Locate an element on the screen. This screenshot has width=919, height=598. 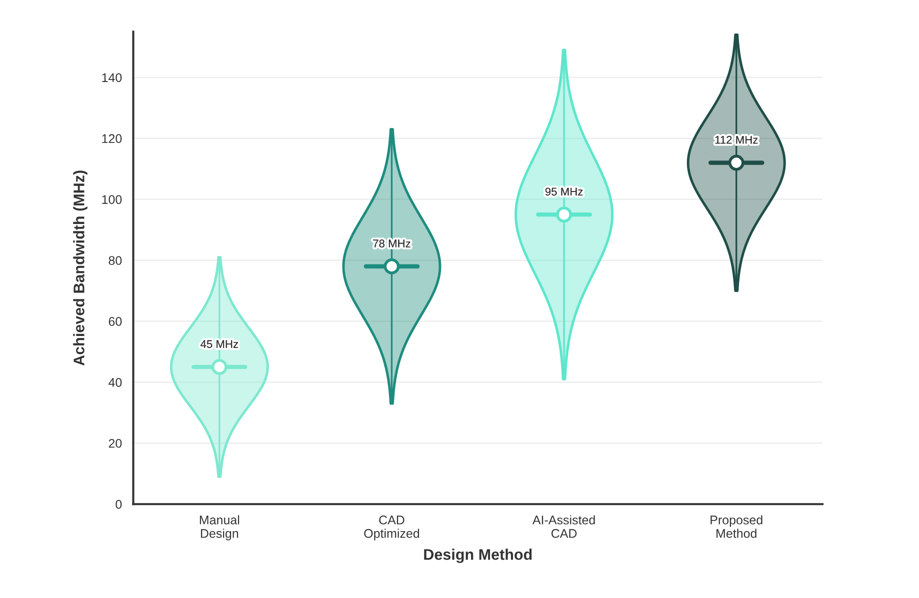
y-tick-label: 40 is located at coordinates (115, 382).